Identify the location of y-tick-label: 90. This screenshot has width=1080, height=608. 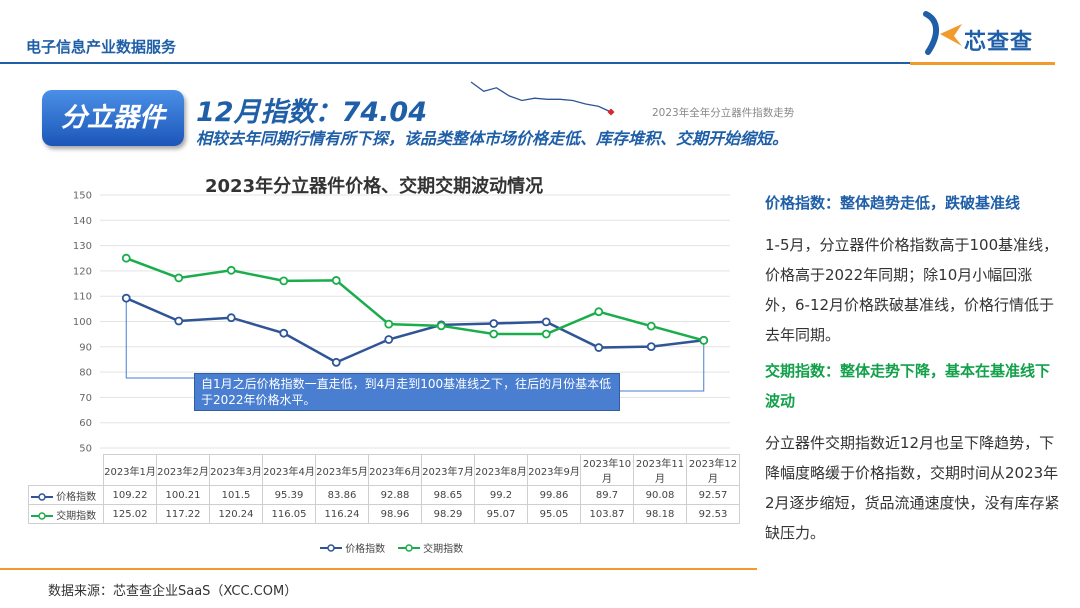
(85, 347).